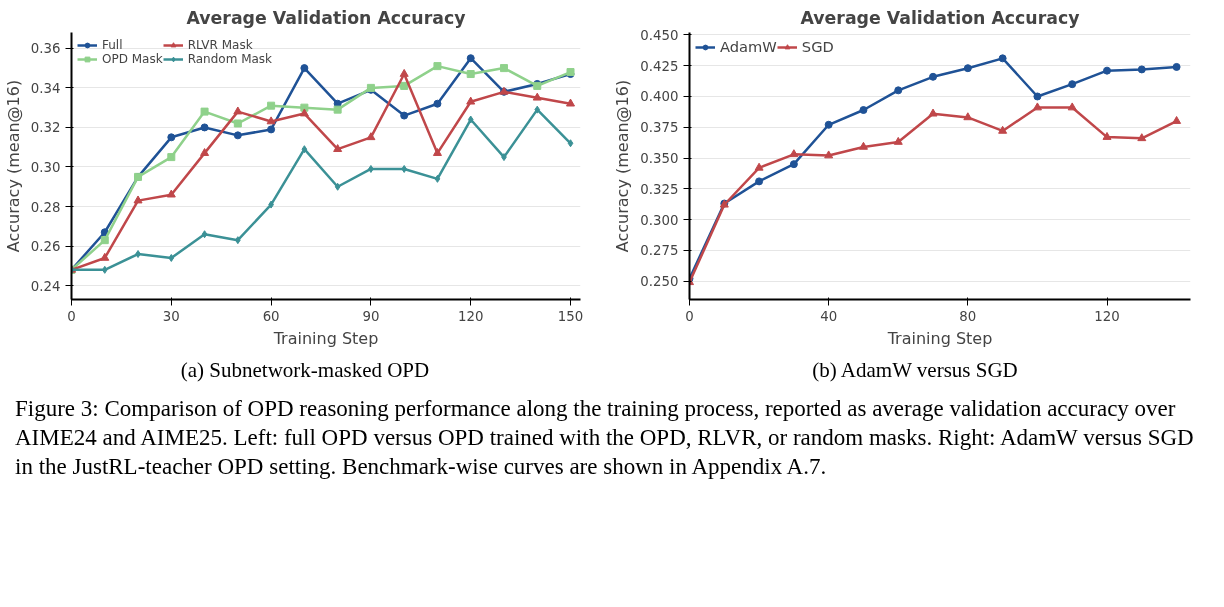 The height and width of the screenshot is (607, 1224). What do you see at coordinates (829, 316) in the screenshot?
I see `x-tick-label: 40` at bounding box center [829, 316].